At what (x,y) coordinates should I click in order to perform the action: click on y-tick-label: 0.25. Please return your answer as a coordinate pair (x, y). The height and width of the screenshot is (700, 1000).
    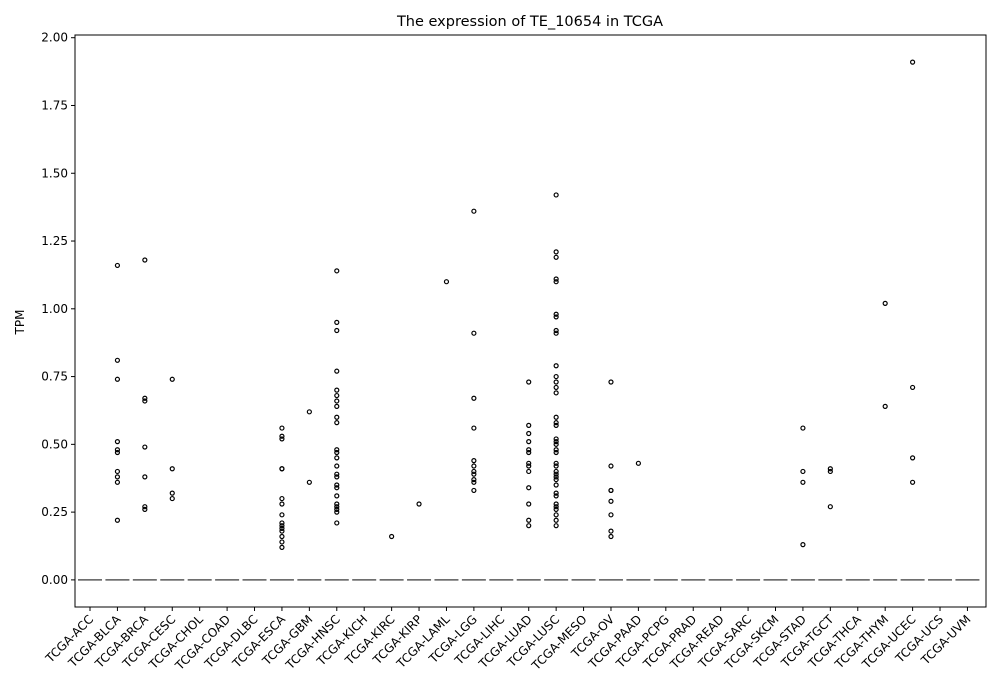
    Looking at the image, I should click on (54, 512).